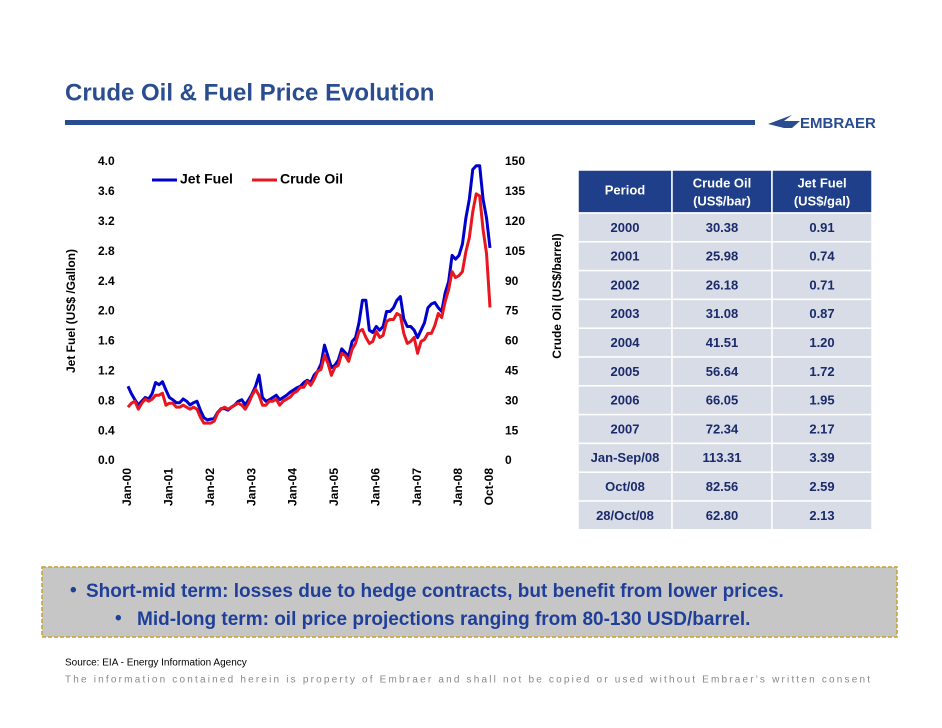 Image resolution: width=942 pixels, height=728 pixels. Describe the element at coordinates (625, 189) in the screenshot. I see `table-header-text: Period` at that location.